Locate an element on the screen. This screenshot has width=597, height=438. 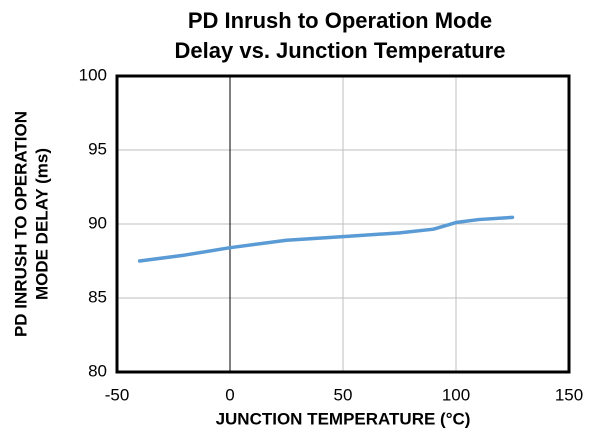
x-tick-label: 100 is located at coordinates (456, 394).